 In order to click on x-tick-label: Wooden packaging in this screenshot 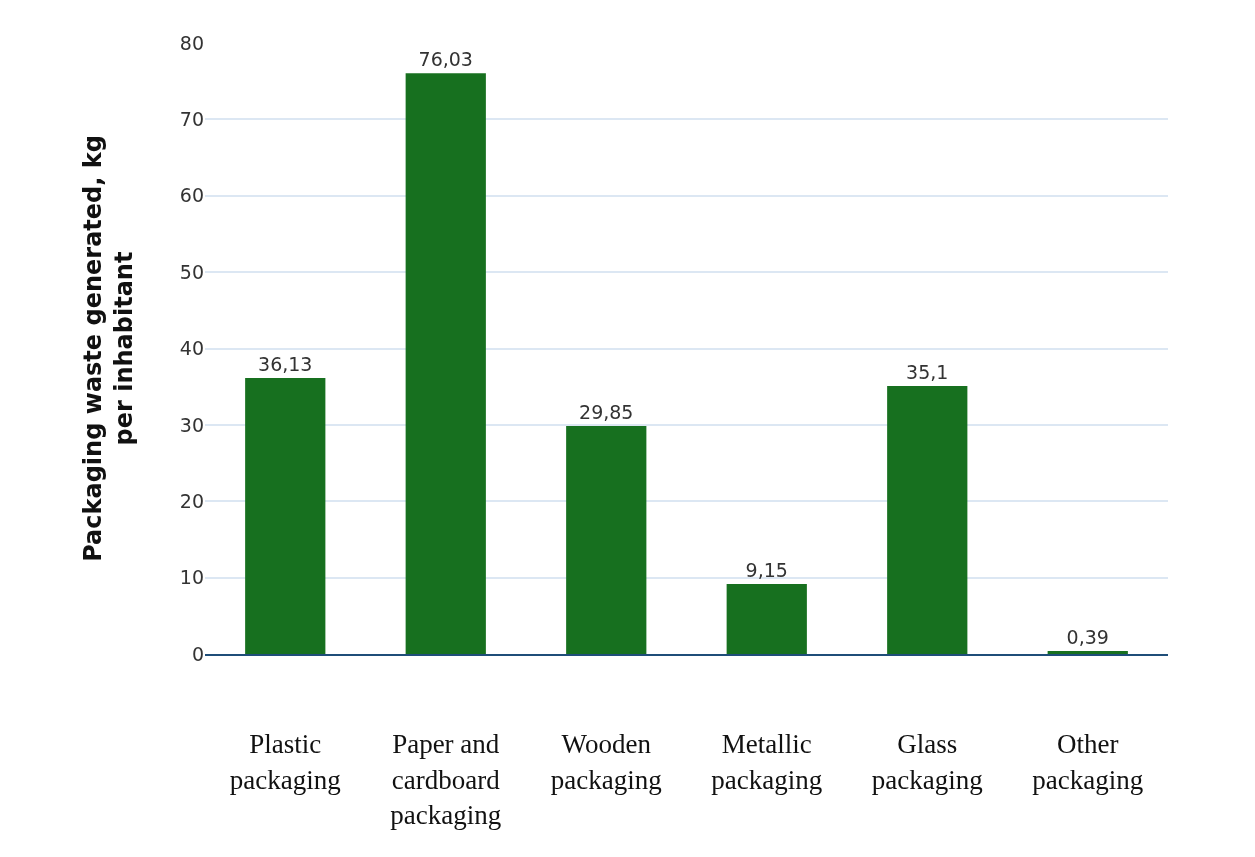, I will do `click(606, 762)`.